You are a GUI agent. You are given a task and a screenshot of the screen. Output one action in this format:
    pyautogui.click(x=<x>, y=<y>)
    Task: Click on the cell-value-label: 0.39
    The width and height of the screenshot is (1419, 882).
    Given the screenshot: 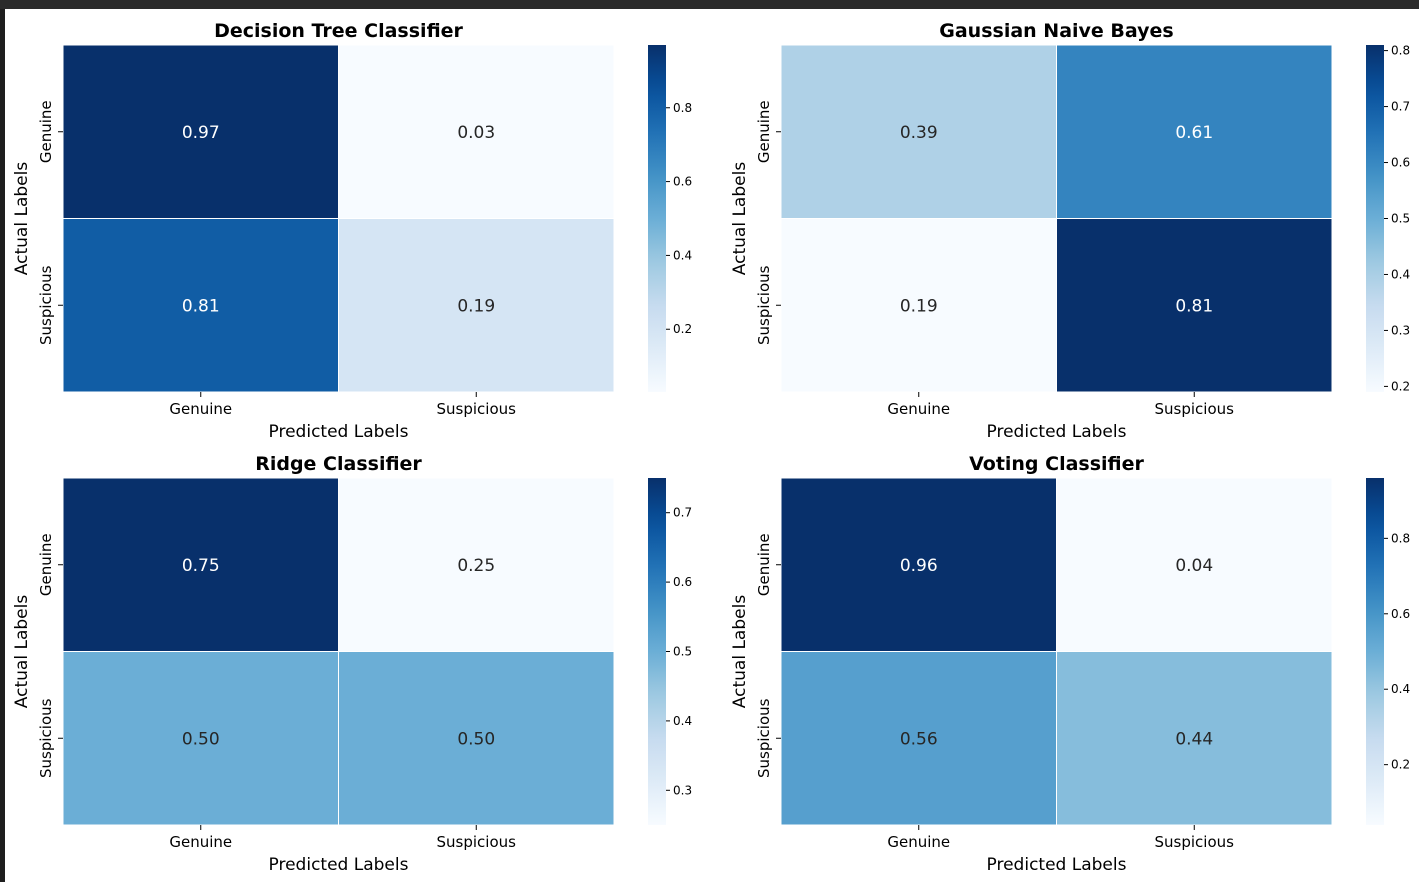 What is the action you would take?
    pyautogui.click(x=919, y=133)
    